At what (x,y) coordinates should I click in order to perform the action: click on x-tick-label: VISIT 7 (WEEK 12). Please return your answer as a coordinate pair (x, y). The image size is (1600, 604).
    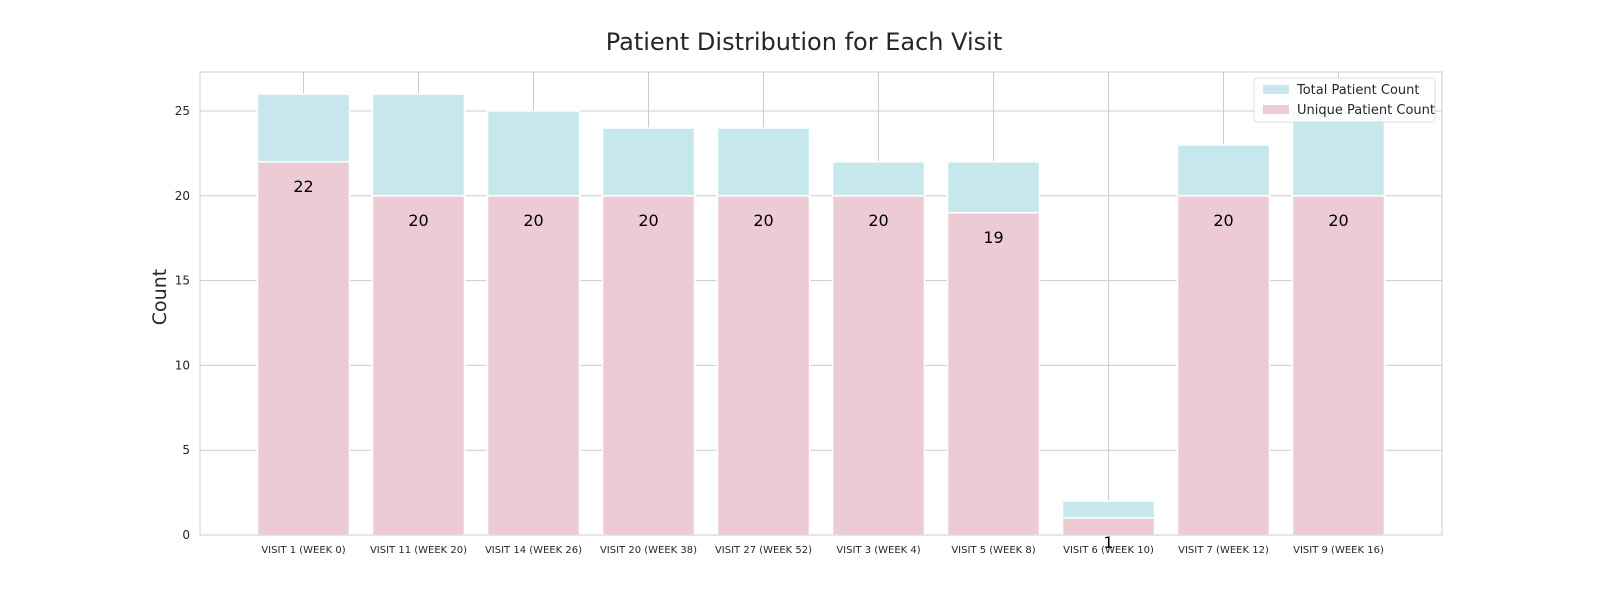
    Looking at the image, I should click on (1223, 550).